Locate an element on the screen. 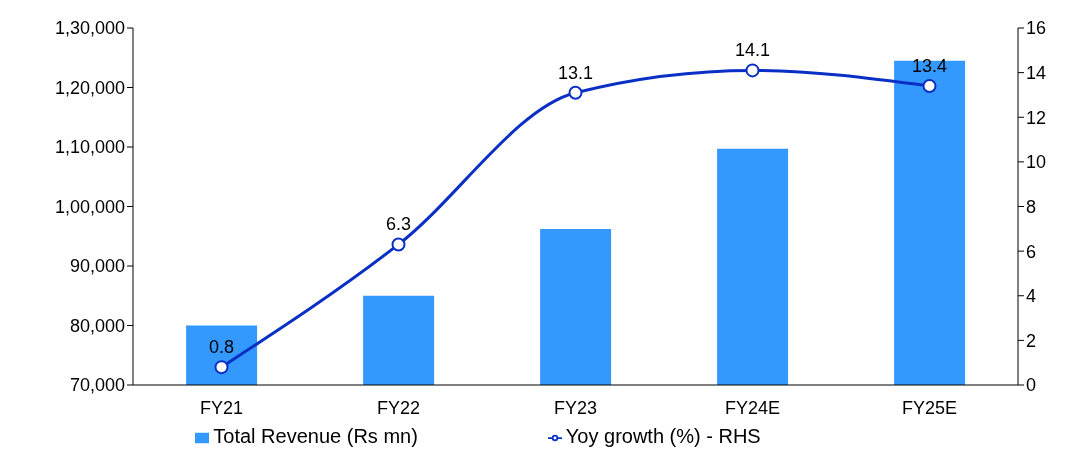 The width and height of the screenshot is (1086, 459). x-tick-label: FY21 is located at coordinates (221, 407).